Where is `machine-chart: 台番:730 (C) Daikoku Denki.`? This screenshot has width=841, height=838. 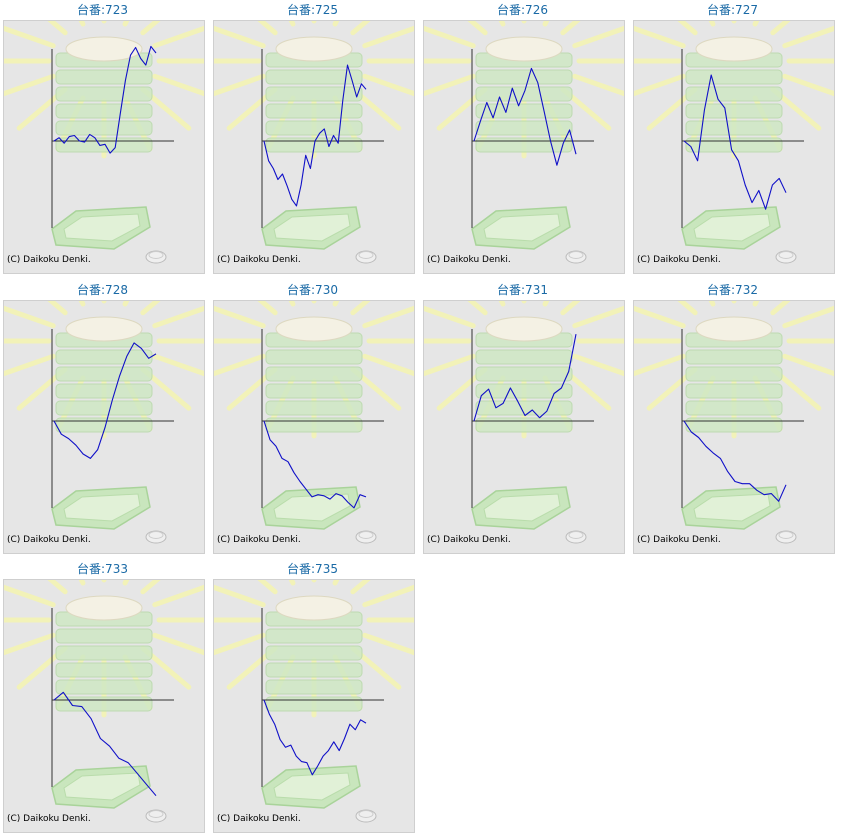 machine-chart: 台番:730 (C) Daikoku Denki. is located at coordinates (313, 417).